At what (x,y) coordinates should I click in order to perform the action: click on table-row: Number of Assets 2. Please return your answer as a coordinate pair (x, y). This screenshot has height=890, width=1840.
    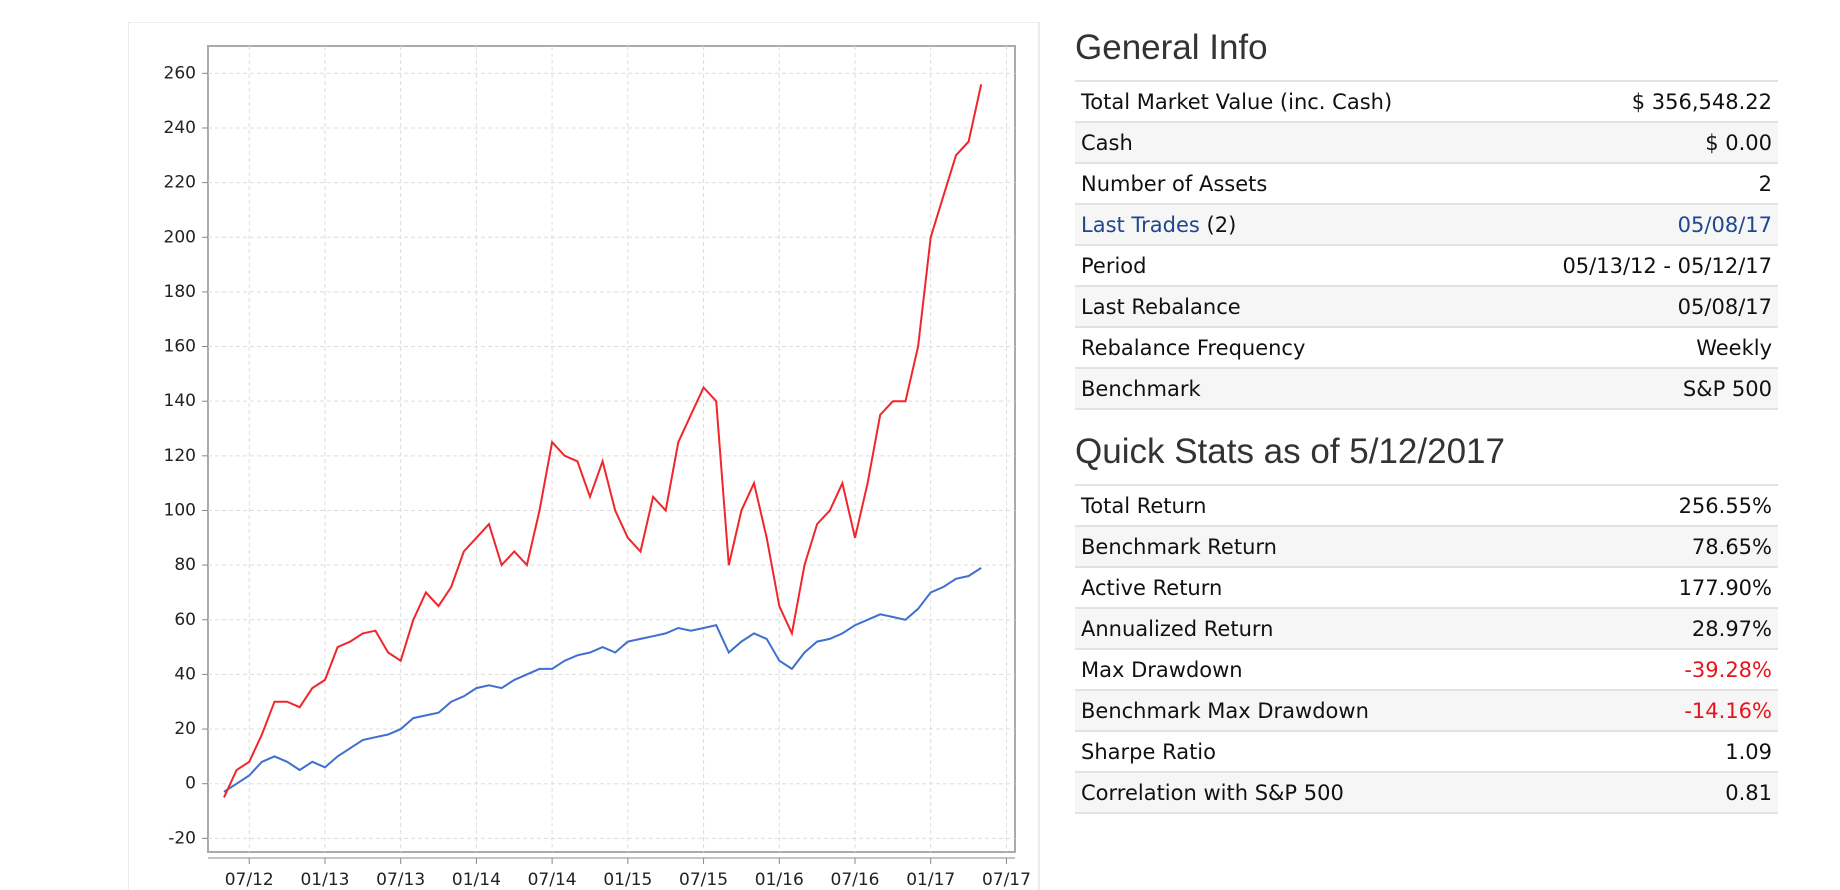
    Looking at the image, I should click on (1426, 182).